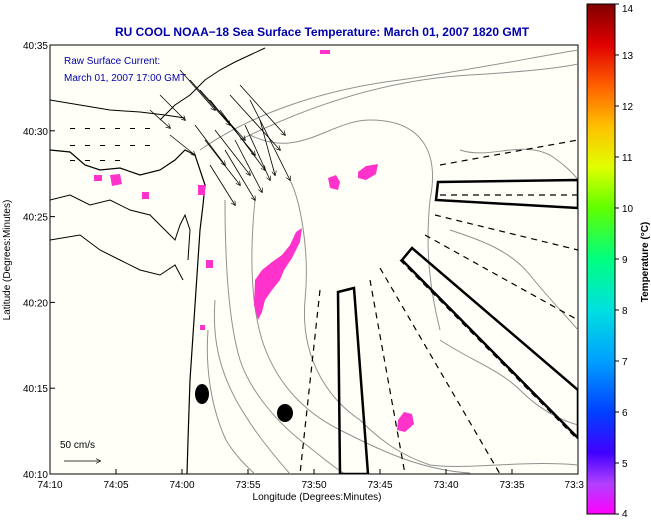 This screenshot has width=651, height=524. Describe the element at coordinates (35, 132) in the screenshot. I see `y-tick-label: 40:30` at that location.